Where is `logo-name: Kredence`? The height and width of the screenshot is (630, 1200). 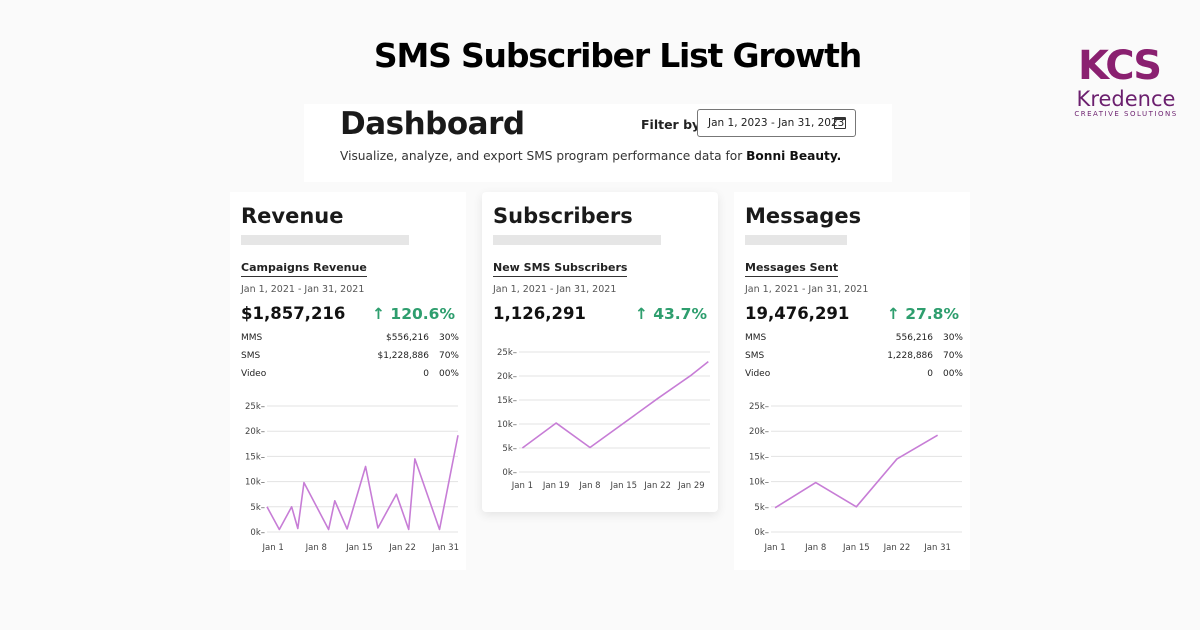 logo-name: Kredence is located at coordinates (1126, 99).